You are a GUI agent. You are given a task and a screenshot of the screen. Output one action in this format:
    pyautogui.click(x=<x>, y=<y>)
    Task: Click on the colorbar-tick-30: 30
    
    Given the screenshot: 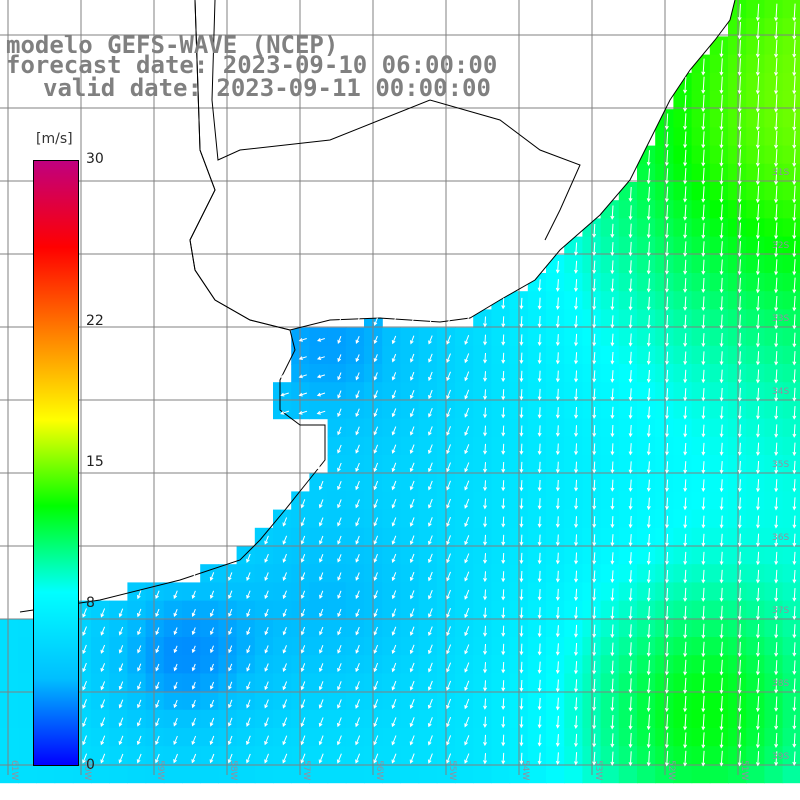 What is the action you would take?
    pyautogui.click(x=95, y=159)
    